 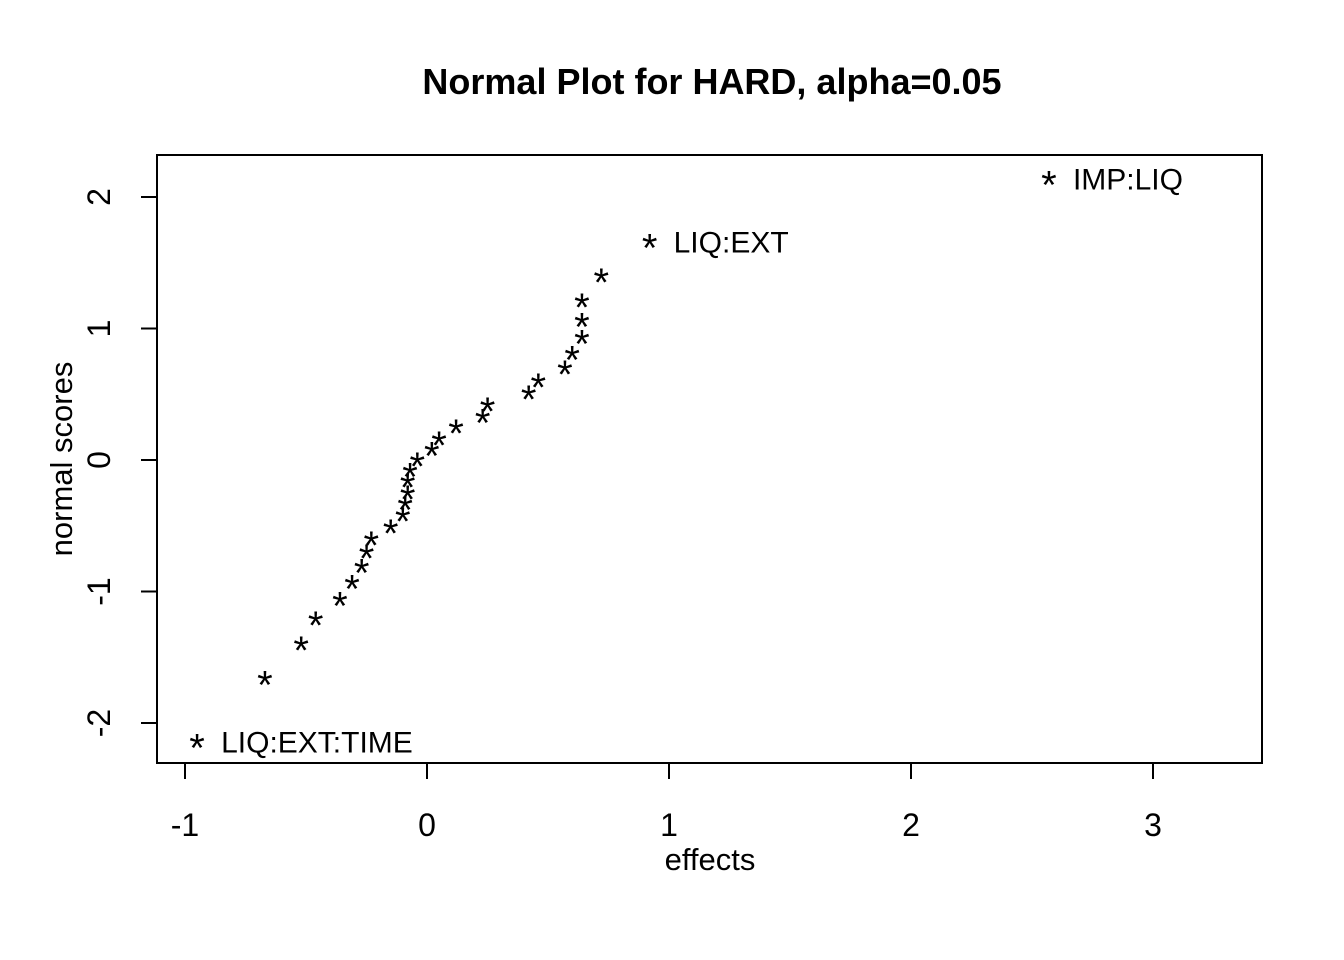 I want to click on x-tick-label: 1, so click(x=669, y=825).